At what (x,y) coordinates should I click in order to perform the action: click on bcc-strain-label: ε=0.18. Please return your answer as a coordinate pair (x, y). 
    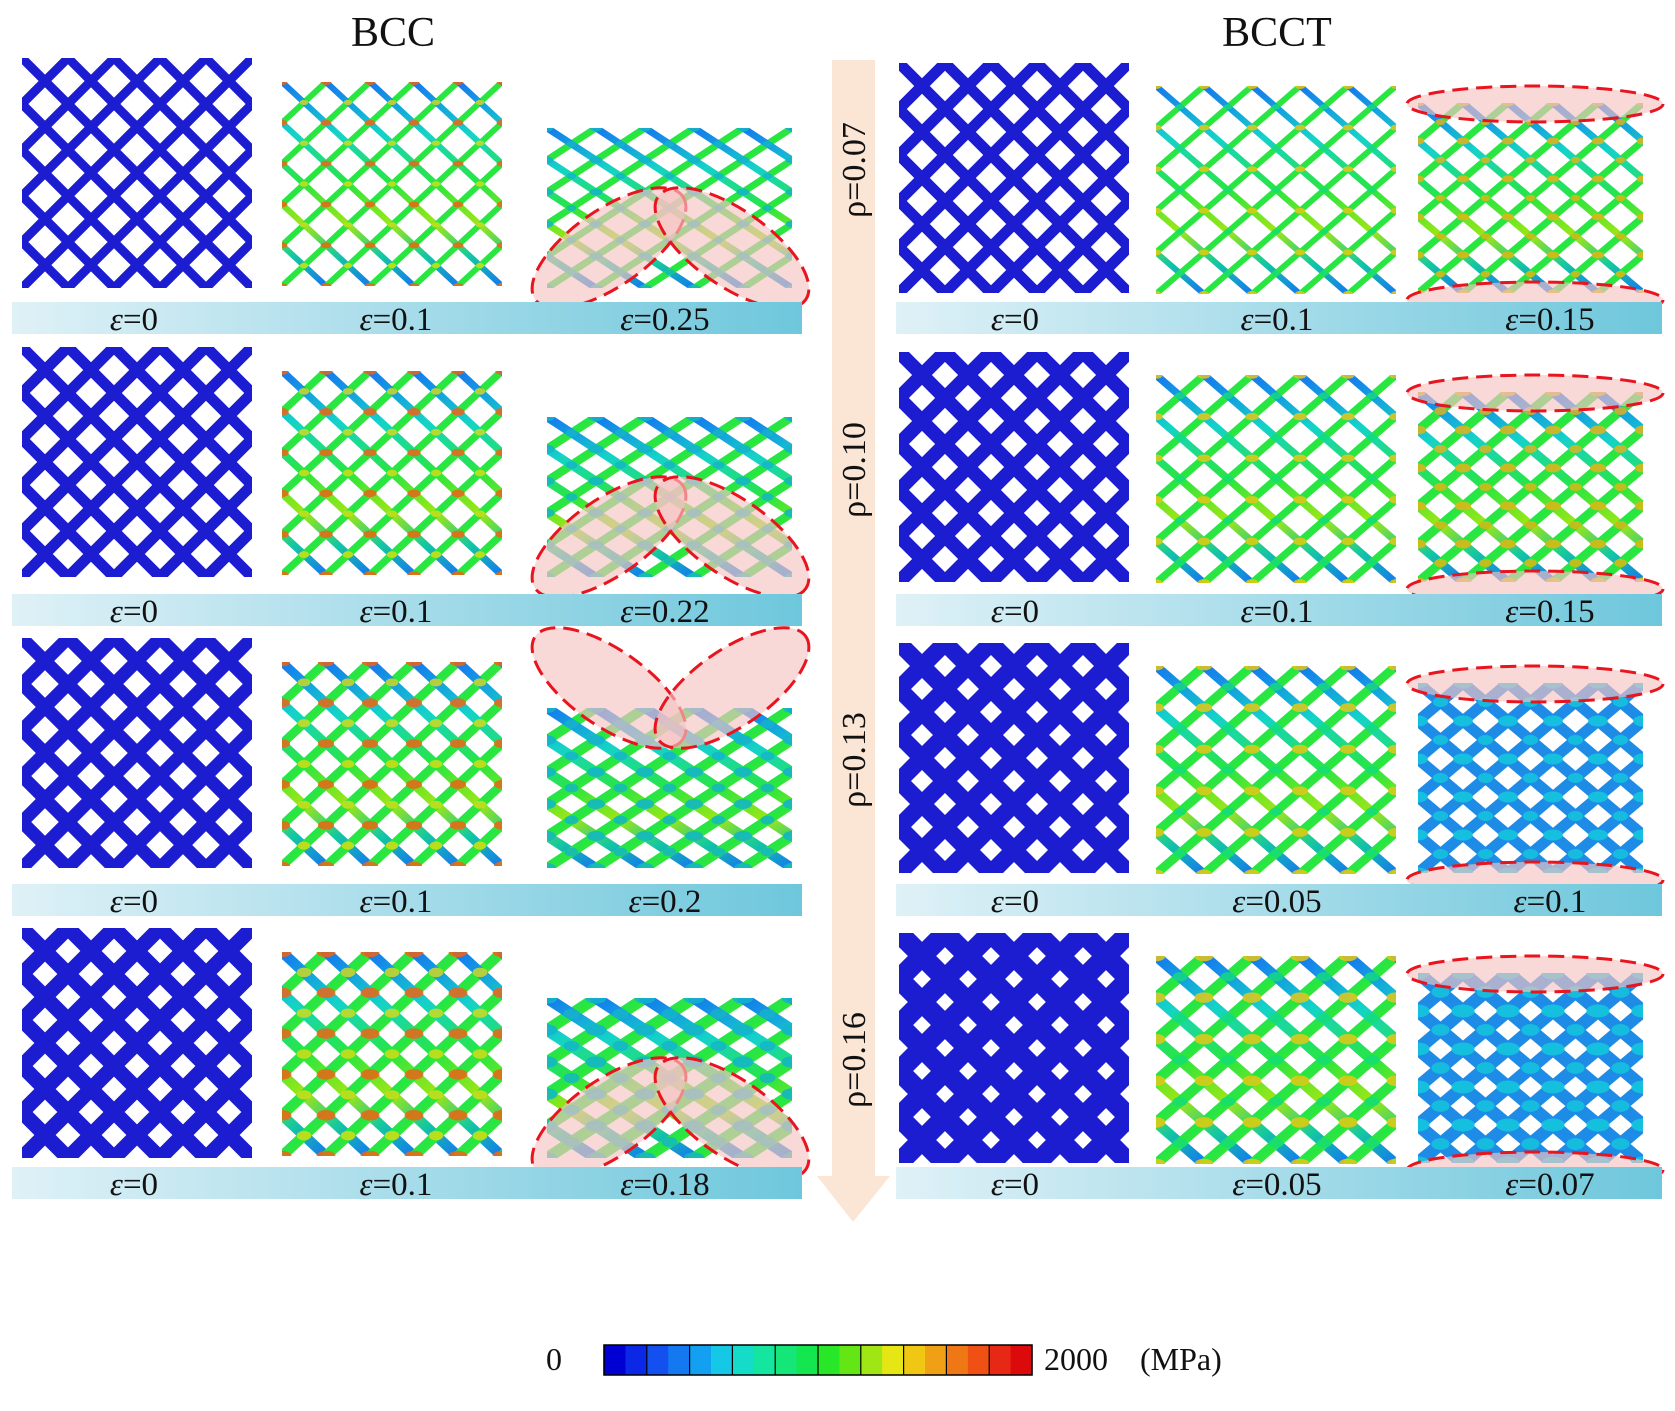
    Looking at the image, I should click on (664, 1185).